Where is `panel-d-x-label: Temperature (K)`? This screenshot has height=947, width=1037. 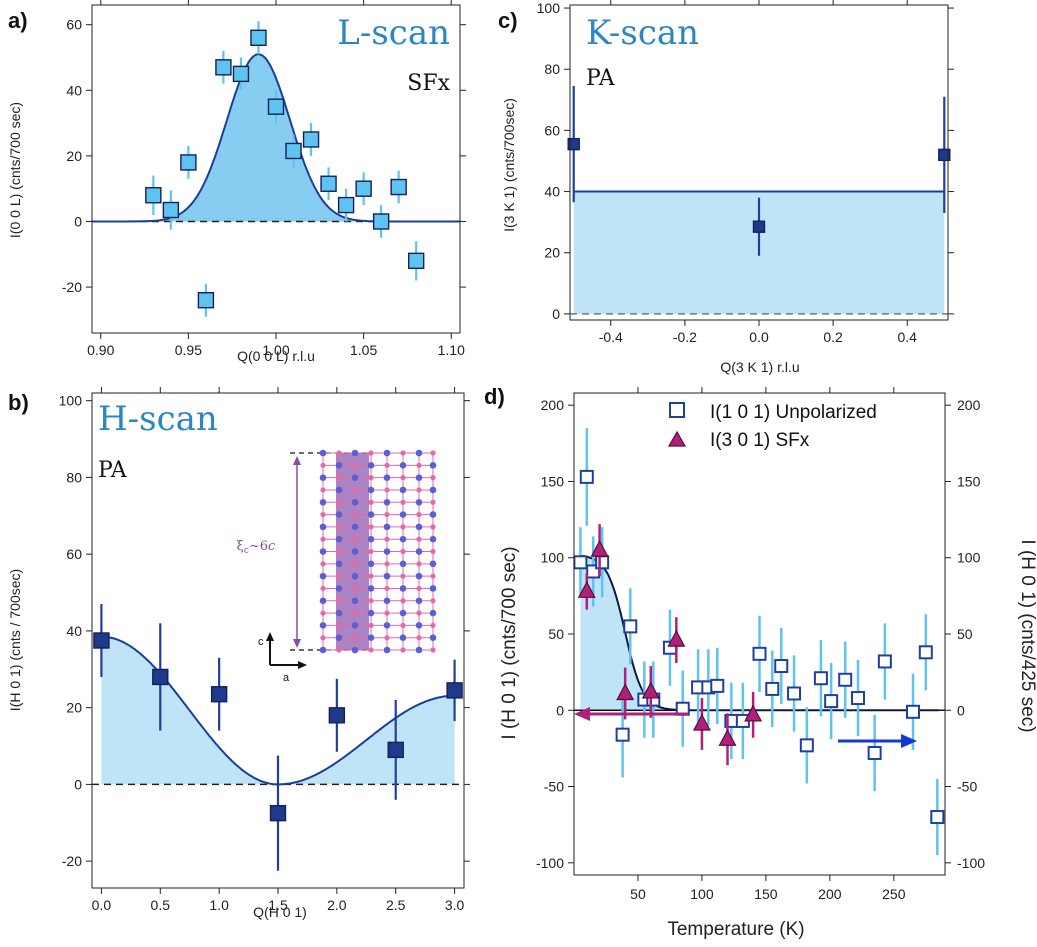
panel-d-x-label: Temperature (K) is located at coordinates (735, 929).